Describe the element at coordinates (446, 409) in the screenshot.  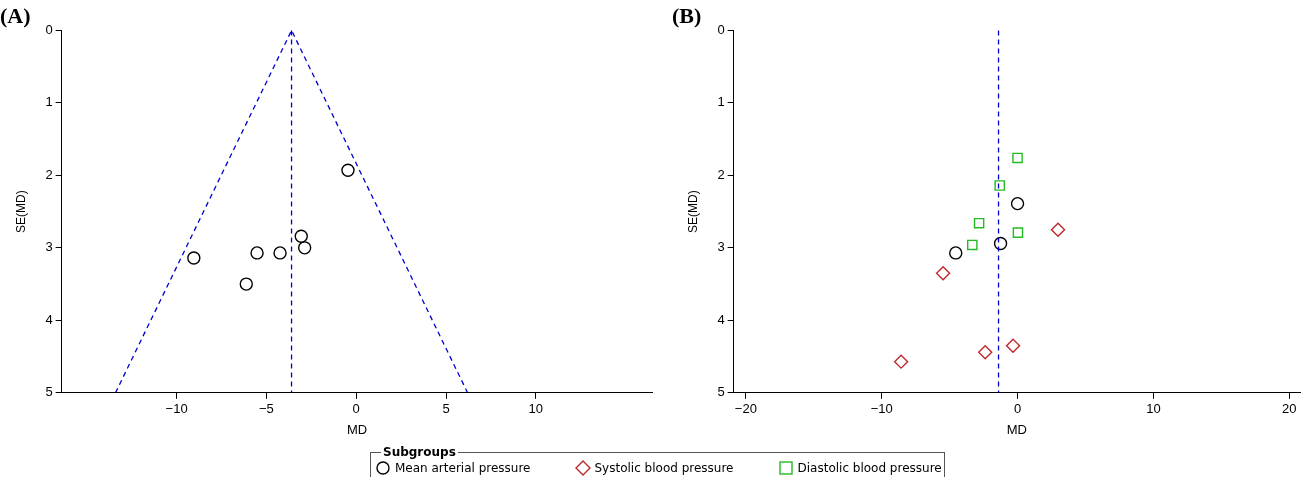
I see `x-tick-label: 5` at that location.